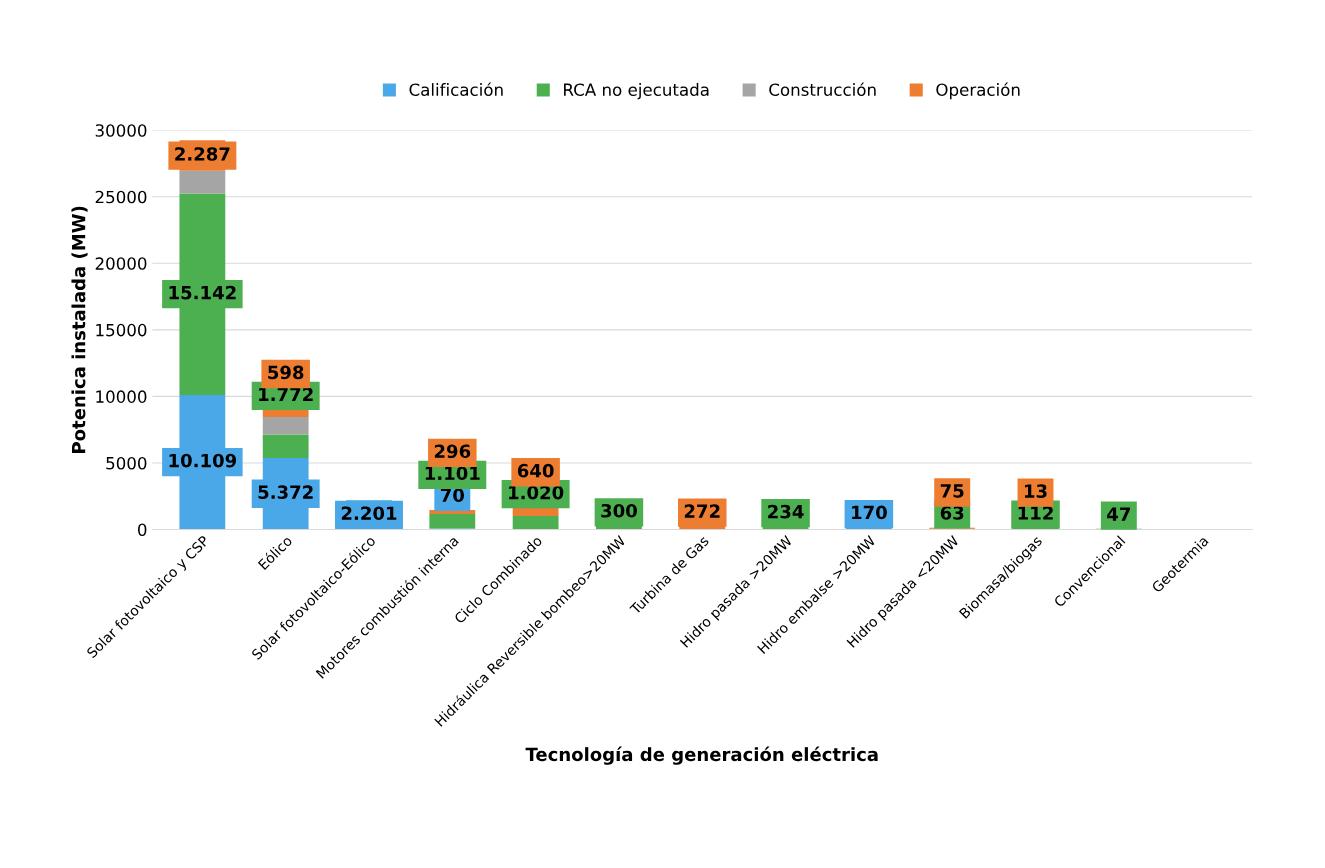  I want to click on legend-label: Construcción, so click(822, 89).